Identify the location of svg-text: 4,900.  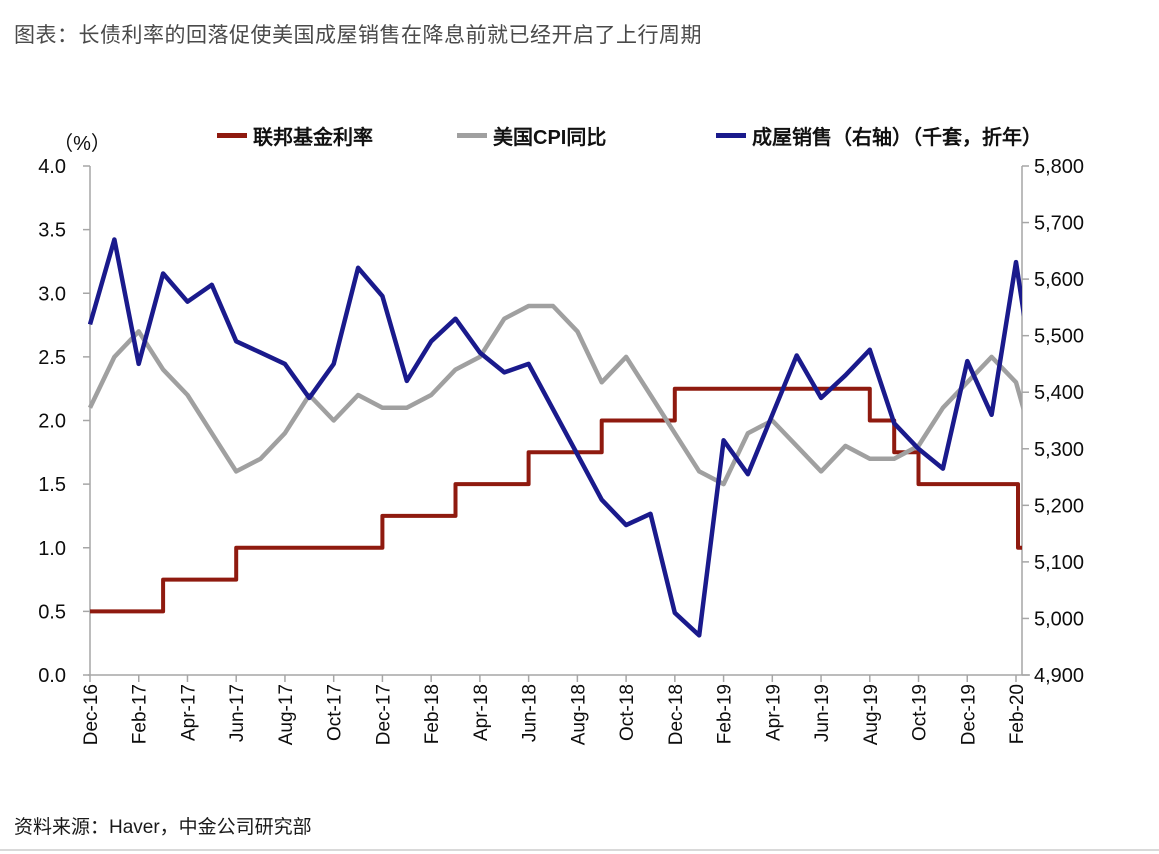
(1059, 676).